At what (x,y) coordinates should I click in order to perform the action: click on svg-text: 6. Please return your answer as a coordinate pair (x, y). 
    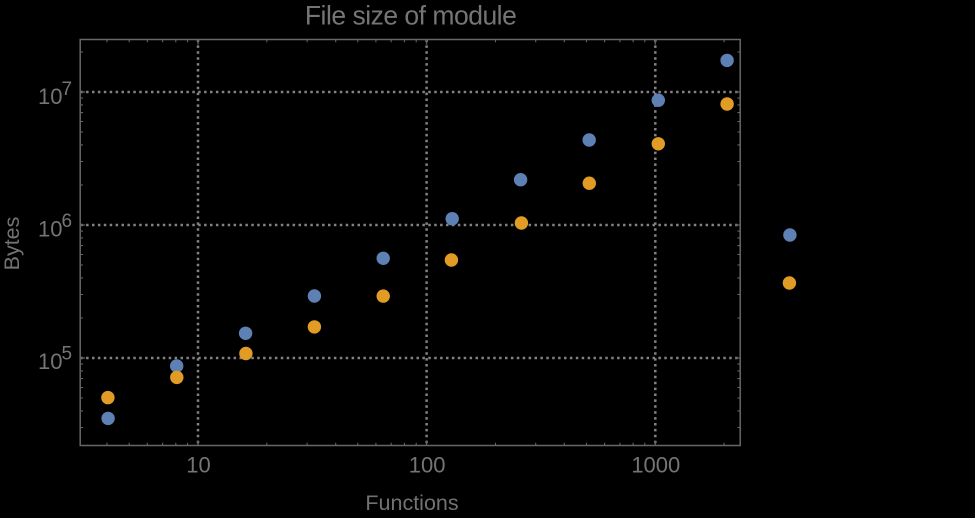
    Looking at the image, I should click on (67, 221).